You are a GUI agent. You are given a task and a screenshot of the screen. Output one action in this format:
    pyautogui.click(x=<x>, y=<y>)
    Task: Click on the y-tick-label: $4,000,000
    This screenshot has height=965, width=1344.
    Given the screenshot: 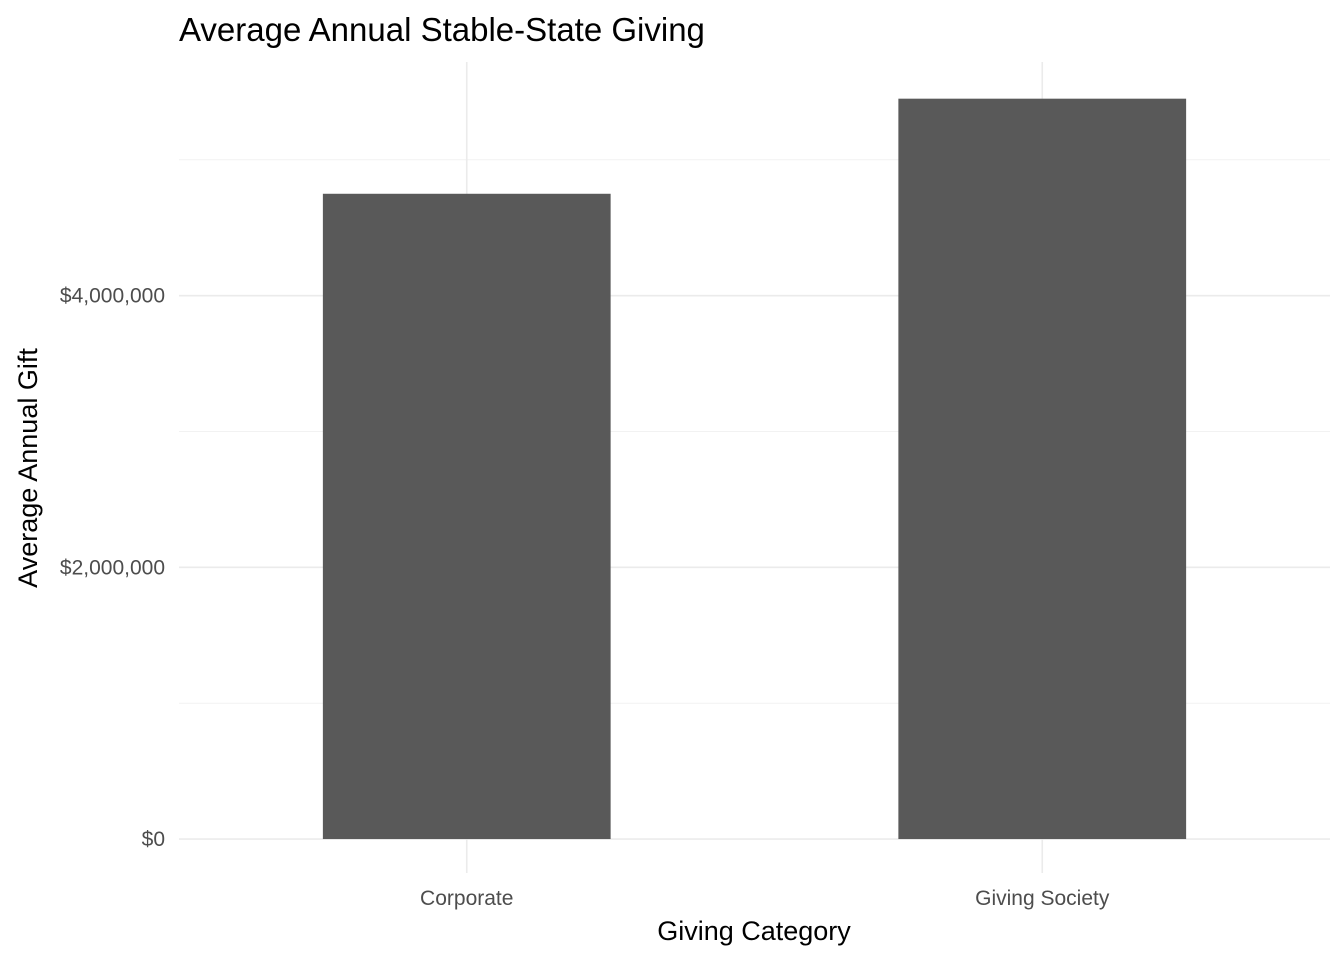 What is the action you would take?
    pyautogui.click(x=112, y=296)
    